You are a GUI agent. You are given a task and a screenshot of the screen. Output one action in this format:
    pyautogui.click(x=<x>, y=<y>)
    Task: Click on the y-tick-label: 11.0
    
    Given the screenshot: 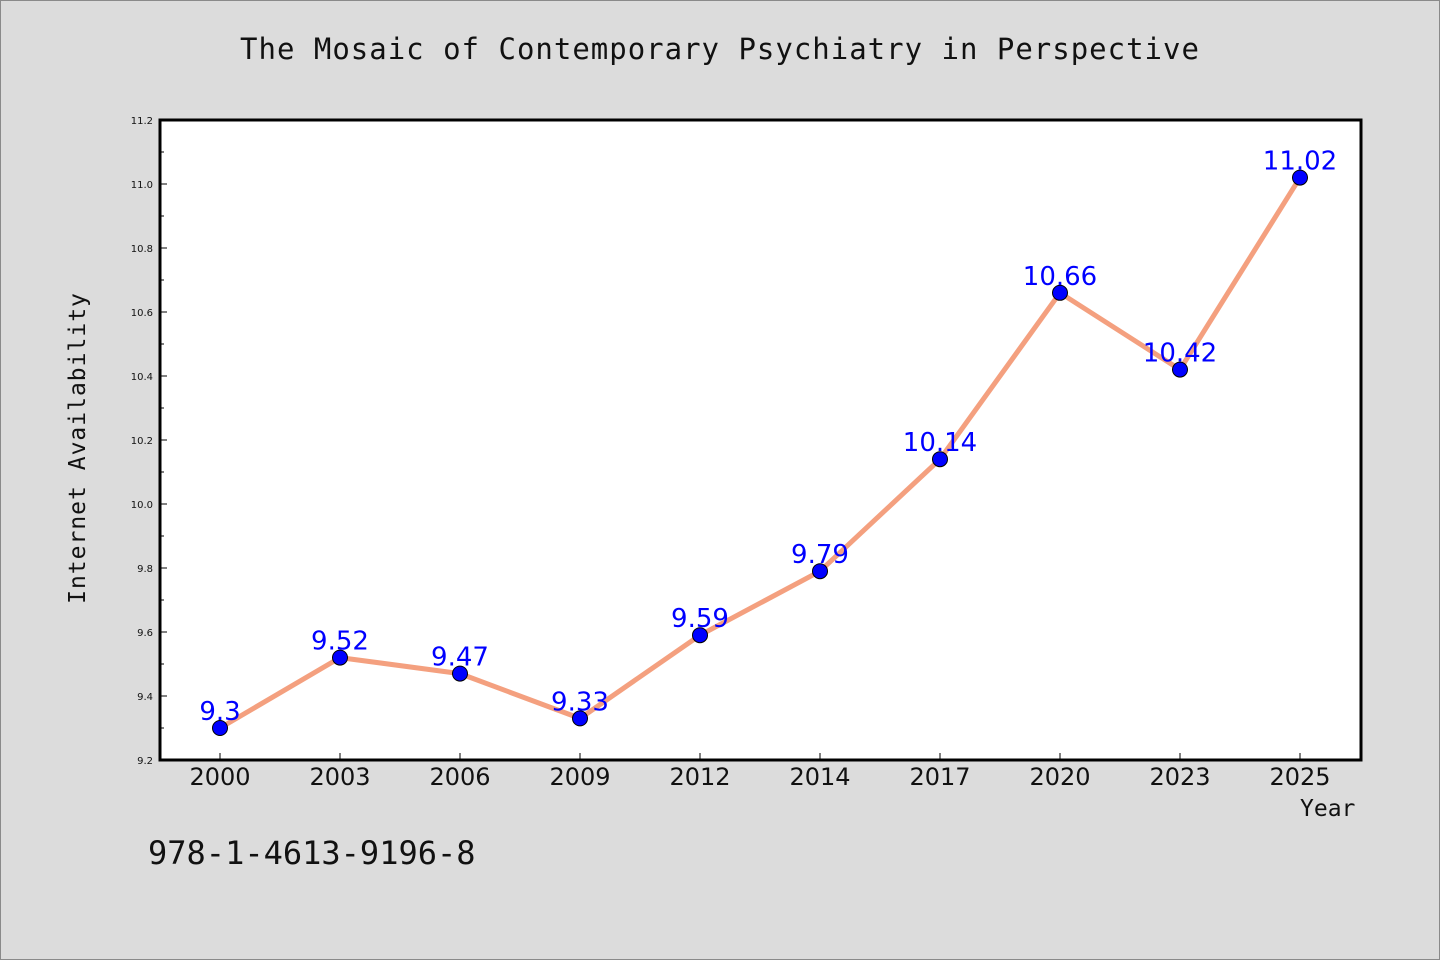 What is the action you would take?
    pyautogui.click(x=142, y=185)
    